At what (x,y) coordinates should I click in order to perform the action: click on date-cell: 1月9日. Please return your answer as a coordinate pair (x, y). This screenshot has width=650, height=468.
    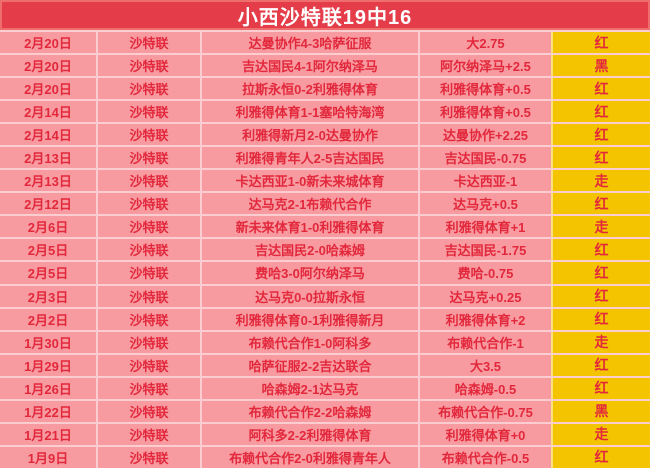
    Looking at the image, I should click on (48, 457).